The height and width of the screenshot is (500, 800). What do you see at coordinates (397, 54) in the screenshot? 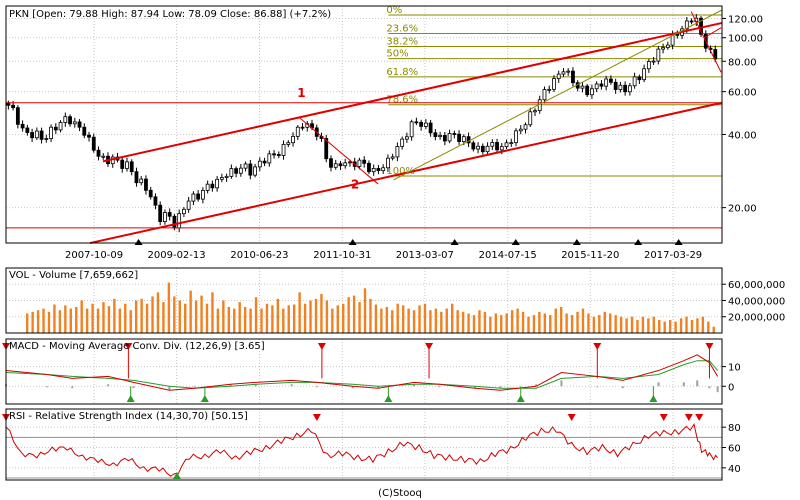
I see `fib-level-label: 50%` at bounding box center [397, 54].